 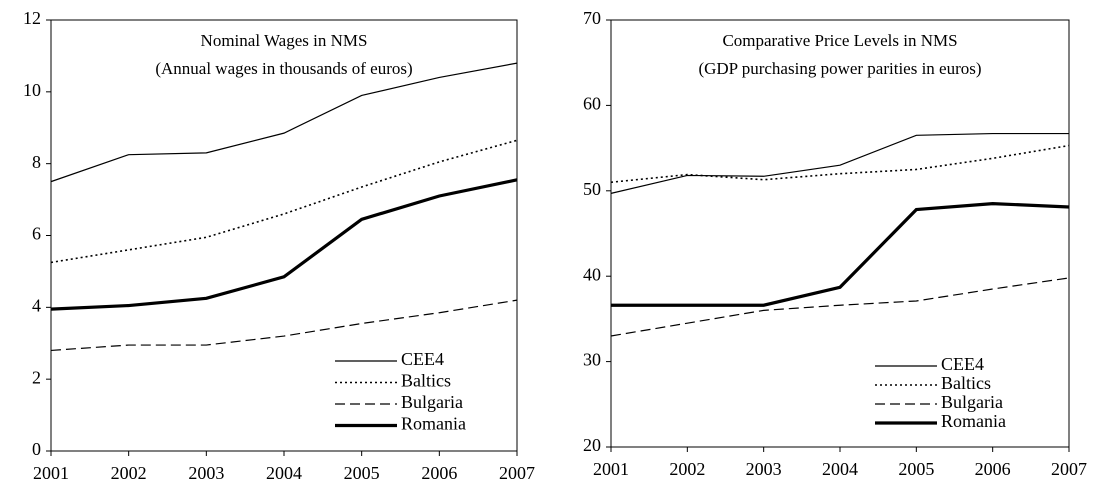 What do you see at coordinates (839, 40) in the screenshot?
I see `chart-title: Comparative Price Levels in NMS` at bounding box center [839, 40].